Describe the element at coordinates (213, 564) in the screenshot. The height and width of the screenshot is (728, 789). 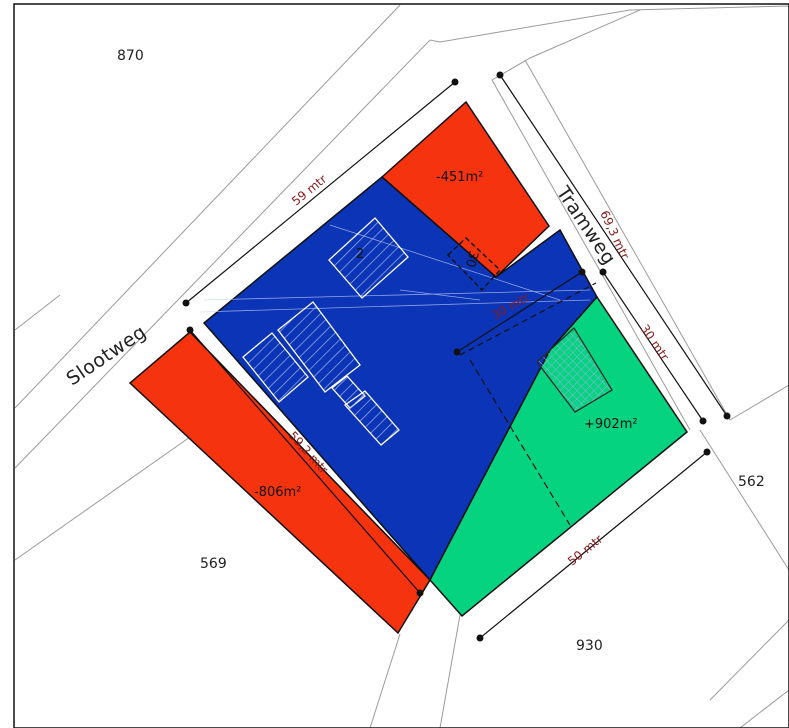
I see `parcel-569-label: 569` at that location.